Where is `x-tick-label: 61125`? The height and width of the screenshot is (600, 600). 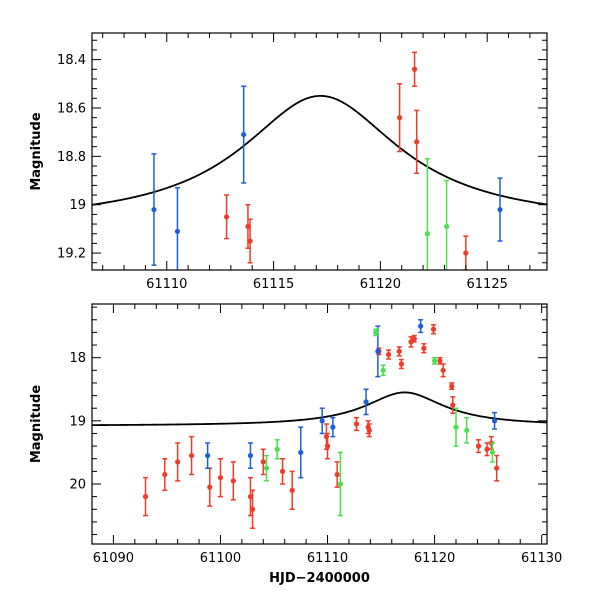 x-tick-label: 61125 is located at coordinates (487, 284).